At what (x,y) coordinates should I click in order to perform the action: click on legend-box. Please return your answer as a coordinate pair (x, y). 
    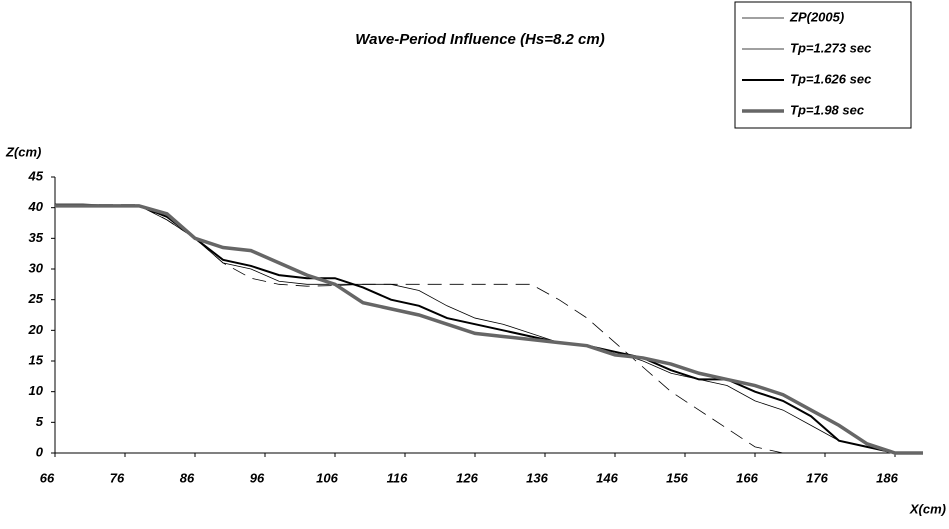
    Looking at the image, I should click on (823, 65).